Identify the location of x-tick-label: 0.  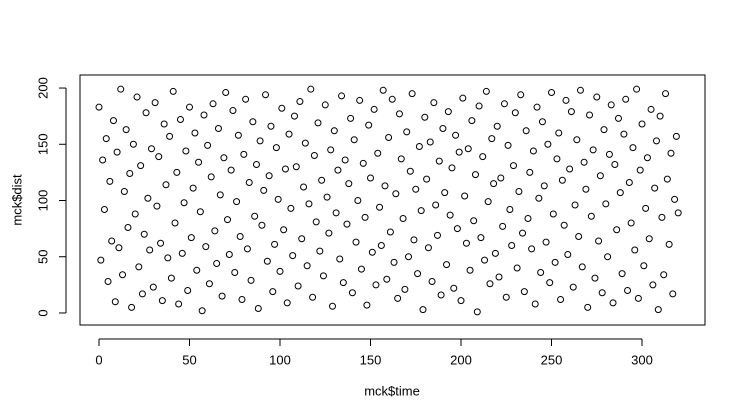
(98, 359).